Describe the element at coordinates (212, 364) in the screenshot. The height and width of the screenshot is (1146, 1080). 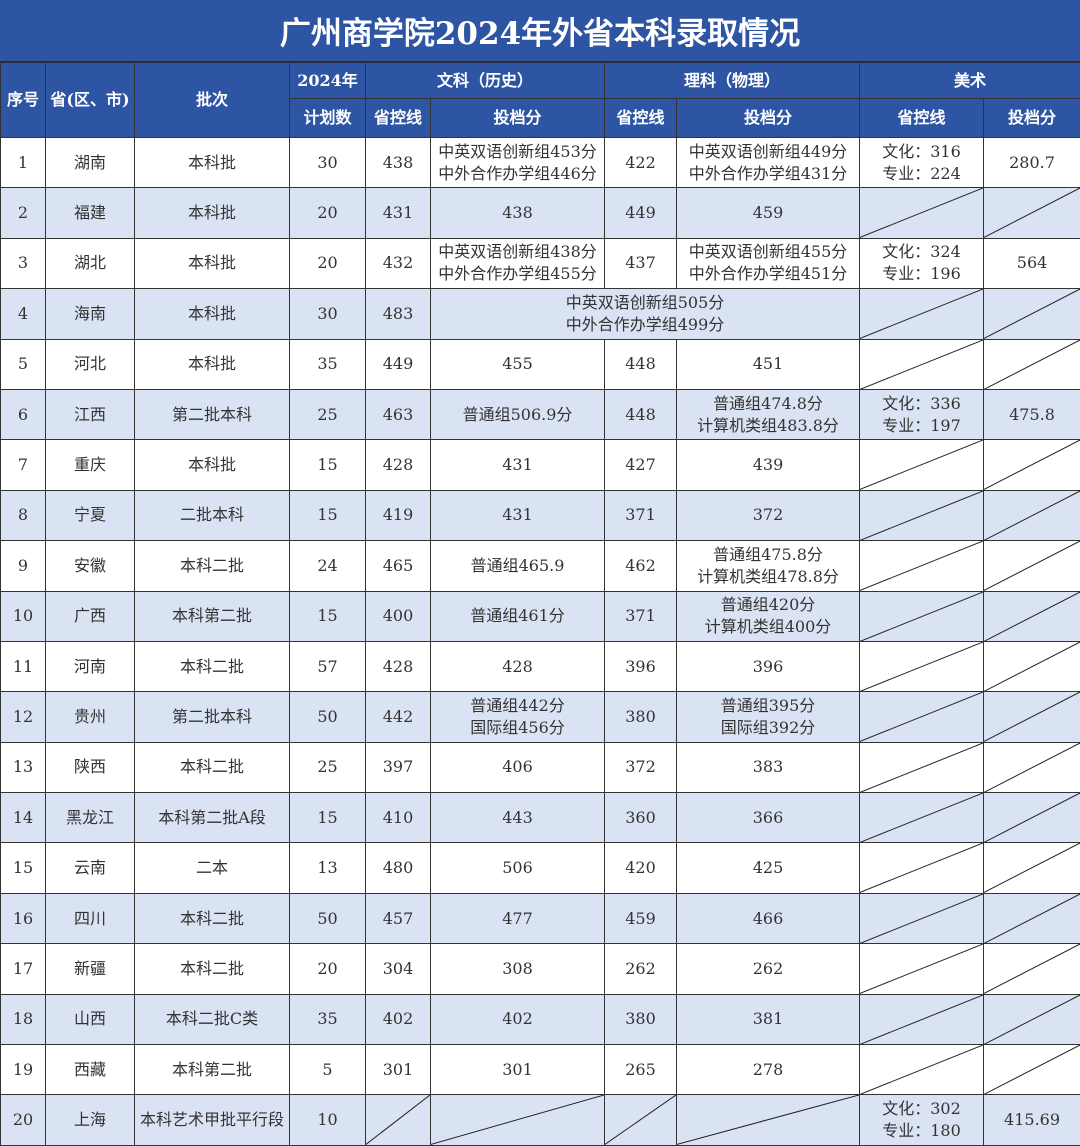
I see `cell-batch: 本科批` at that location.